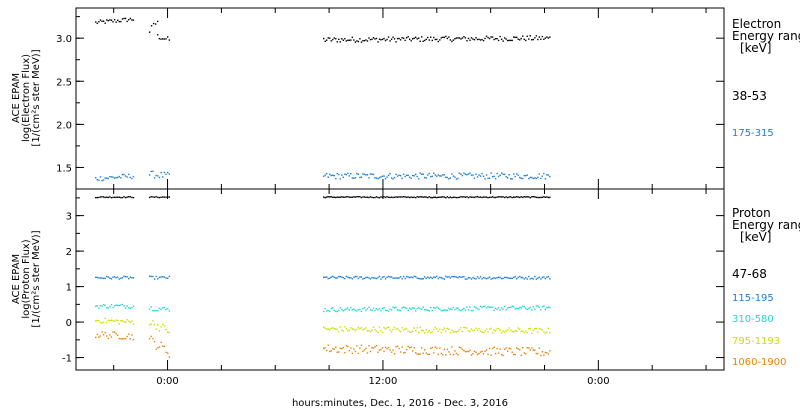 Image resolution: width=800 pixels, height=410 pixels. Describe the element at coordinates (751, 213) in the screenshot. I see `proton-legend-title-line1: Proton` at that location.